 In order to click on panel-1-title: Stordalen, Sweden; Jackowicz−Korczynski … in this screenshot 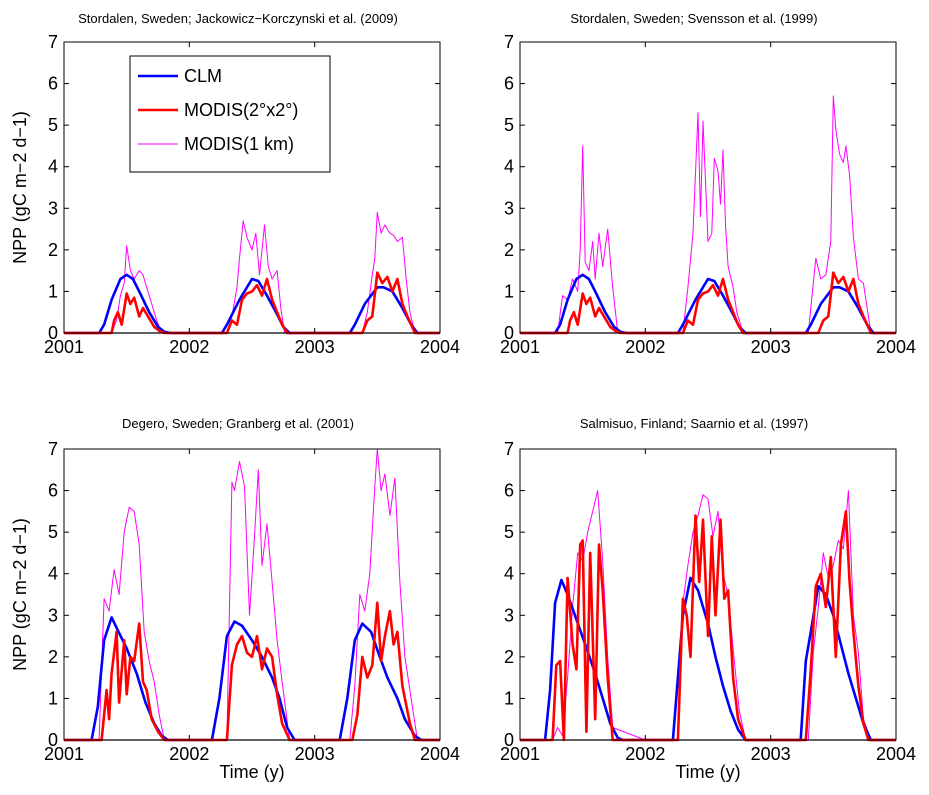, I will do `click(238, 18)`.